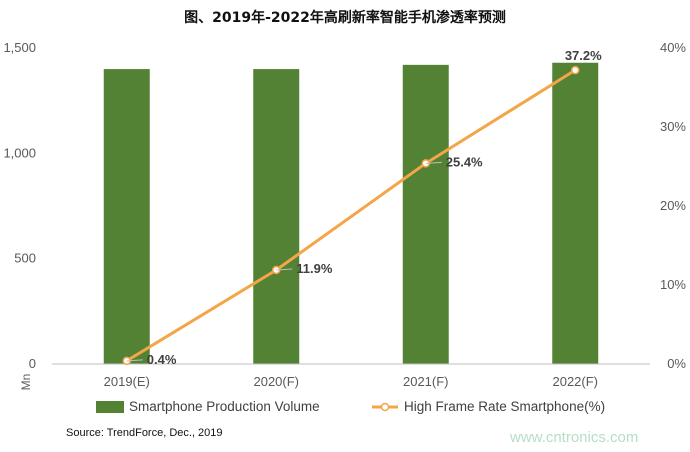  What do you see at coordinates (25, 258) in the screenshot?
I see `left-tick-label: 500` at bounding box center [25, 258].